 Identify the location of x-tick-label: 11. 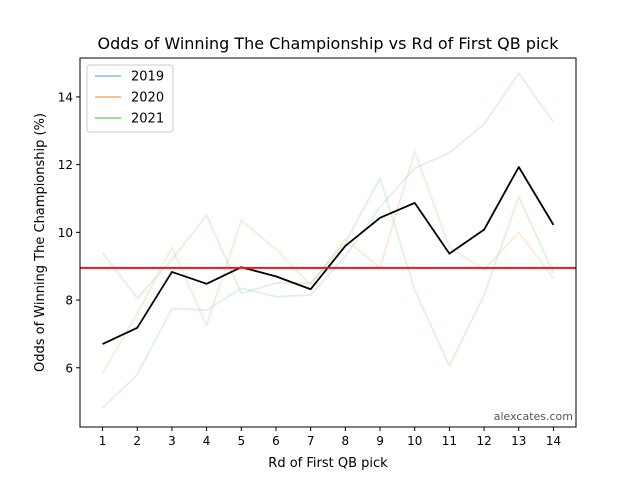
(449, 441).